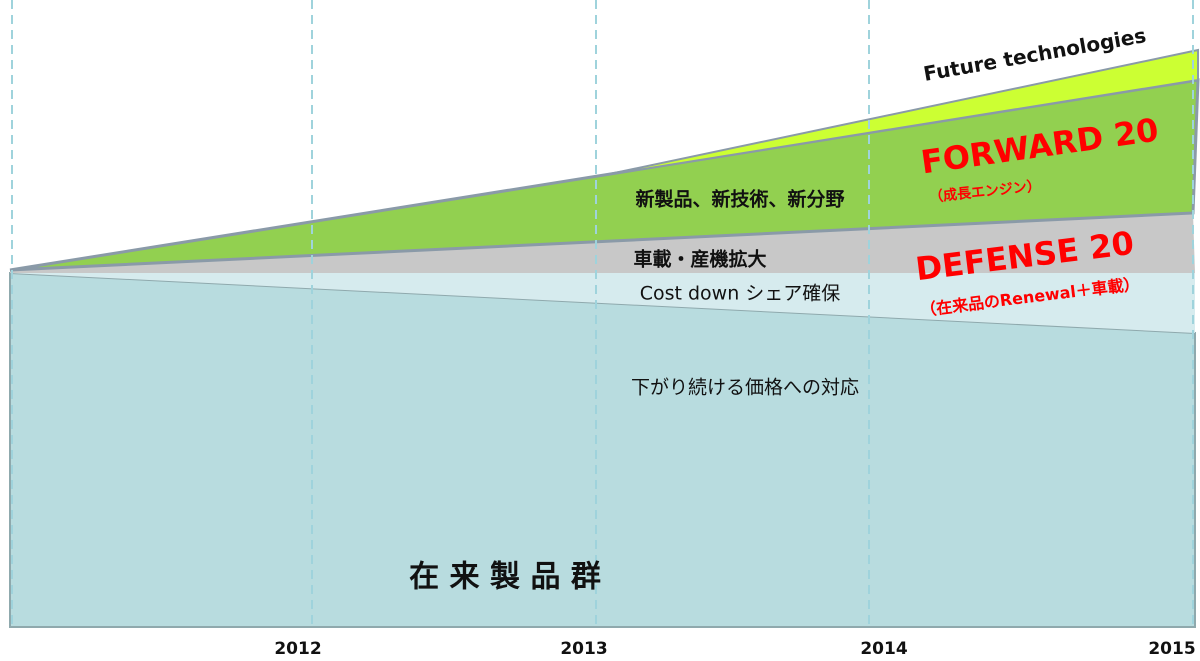  I want to click on price-label: 下がり続ける価格への対応, so click(745, 388).